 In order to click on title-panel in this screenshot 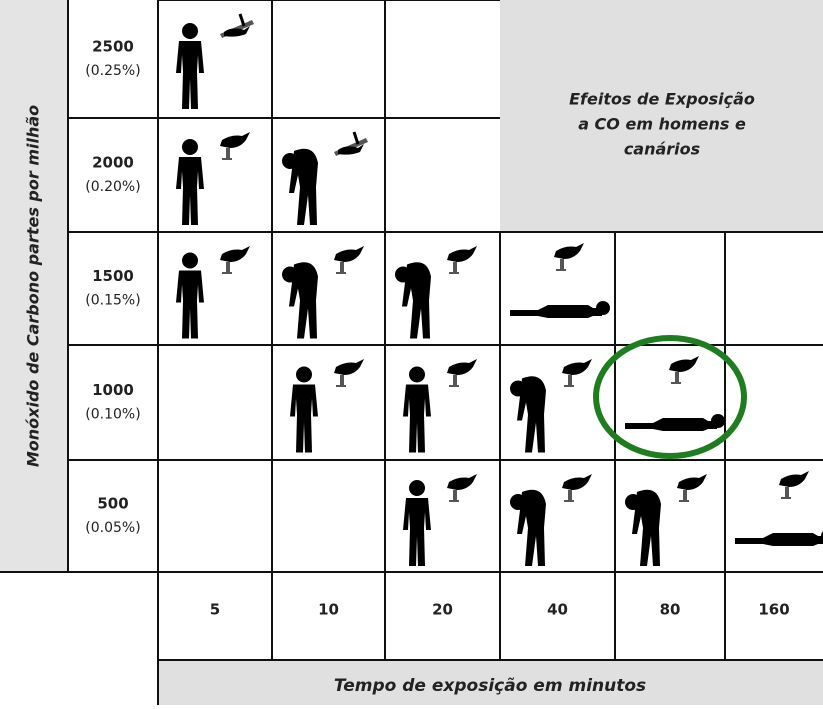, I will do `click(661, 116)`.